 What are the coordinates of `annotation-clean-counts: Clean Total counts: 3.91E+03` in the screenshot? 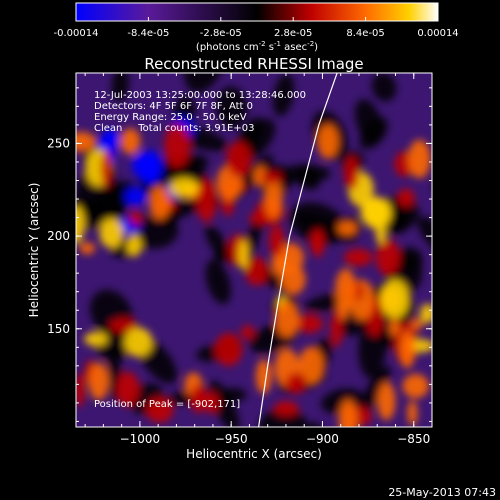 It's located at (174, 128).